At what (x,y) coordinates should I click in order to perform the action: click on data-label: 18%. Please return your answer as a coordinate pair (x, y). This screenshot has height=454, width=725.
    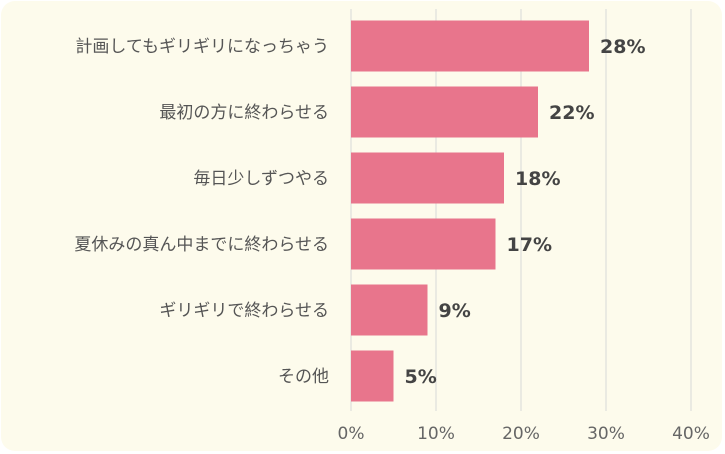
    Looking at the image, I should click on (537, 179).